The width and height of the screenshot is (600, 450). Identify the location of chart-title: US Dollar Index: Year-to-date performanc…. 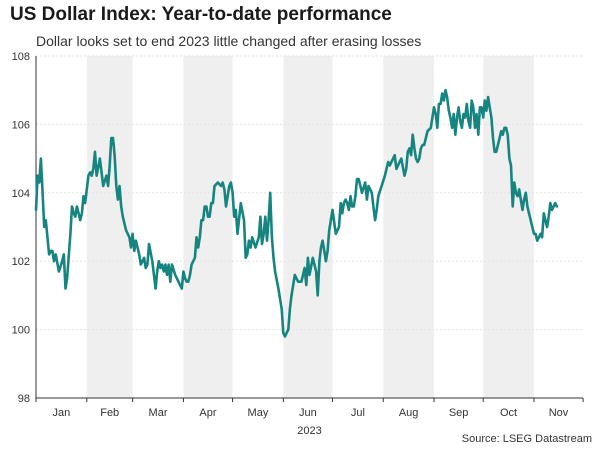
(201, 14).